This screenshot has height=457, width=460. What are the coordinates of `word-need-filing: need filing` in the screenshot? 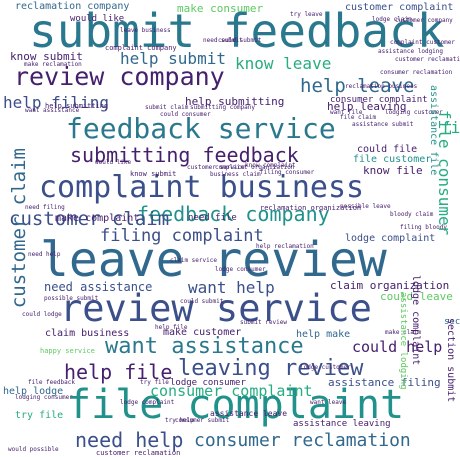 It's located at (45, 207).